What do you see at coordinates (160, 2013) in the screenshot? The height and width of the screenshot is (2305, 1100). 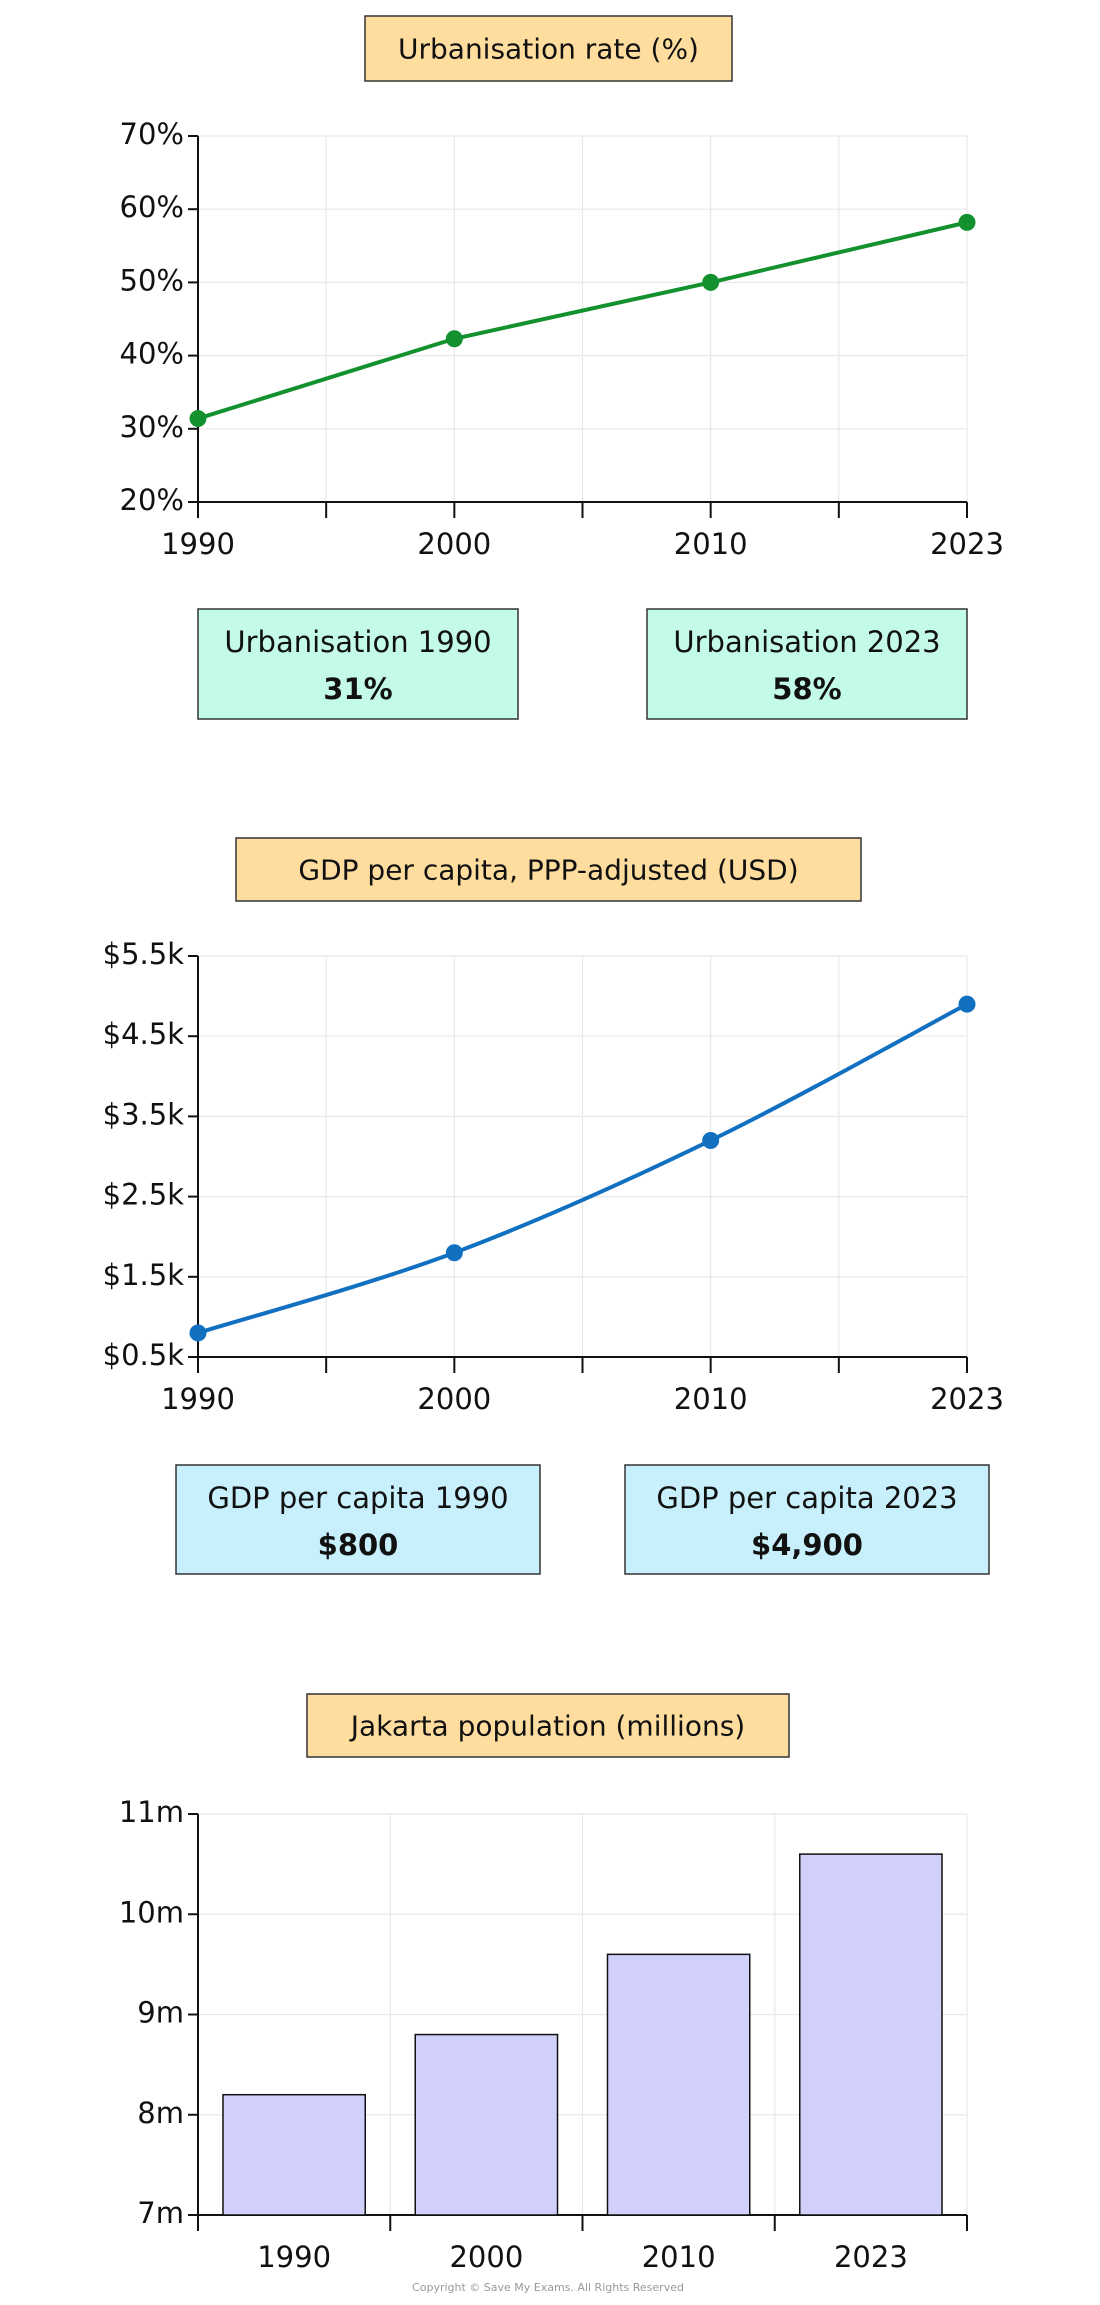 I see `y-tick-label: 9m` at bounding box center [160, 2013].